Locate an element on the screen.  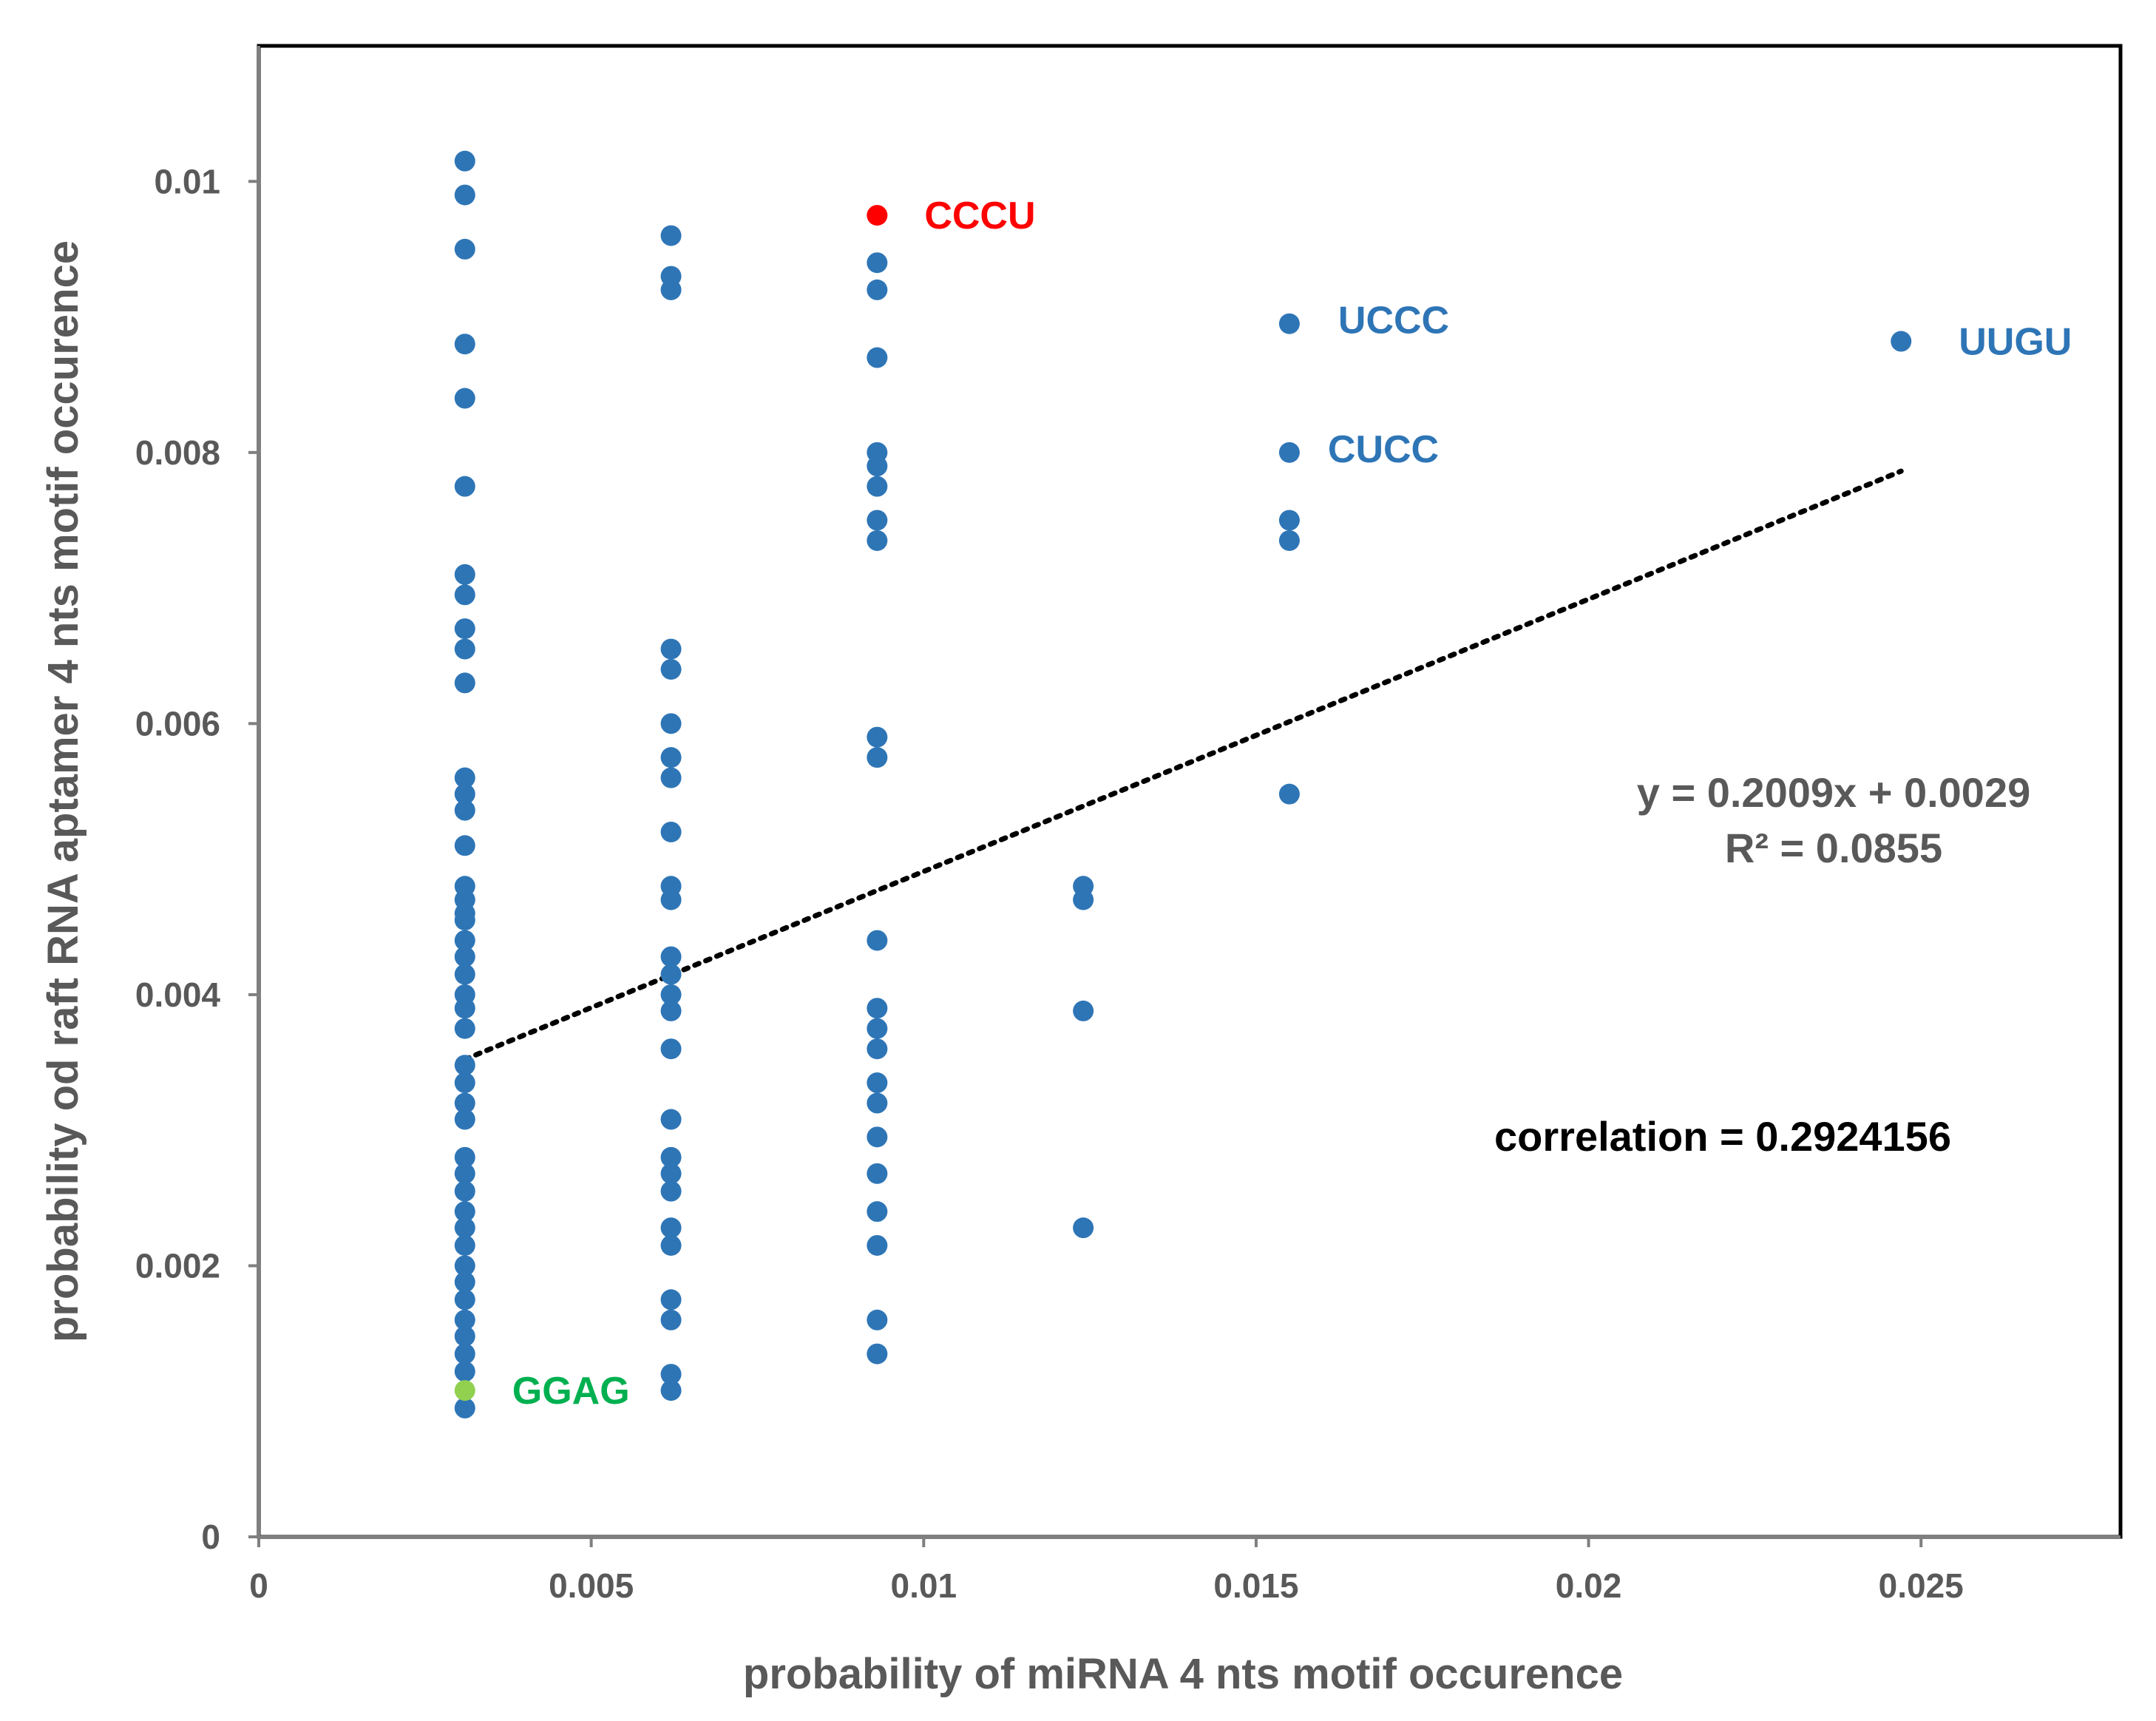
x-tick-label: 0.005 is located at coordinates (591, 1585).